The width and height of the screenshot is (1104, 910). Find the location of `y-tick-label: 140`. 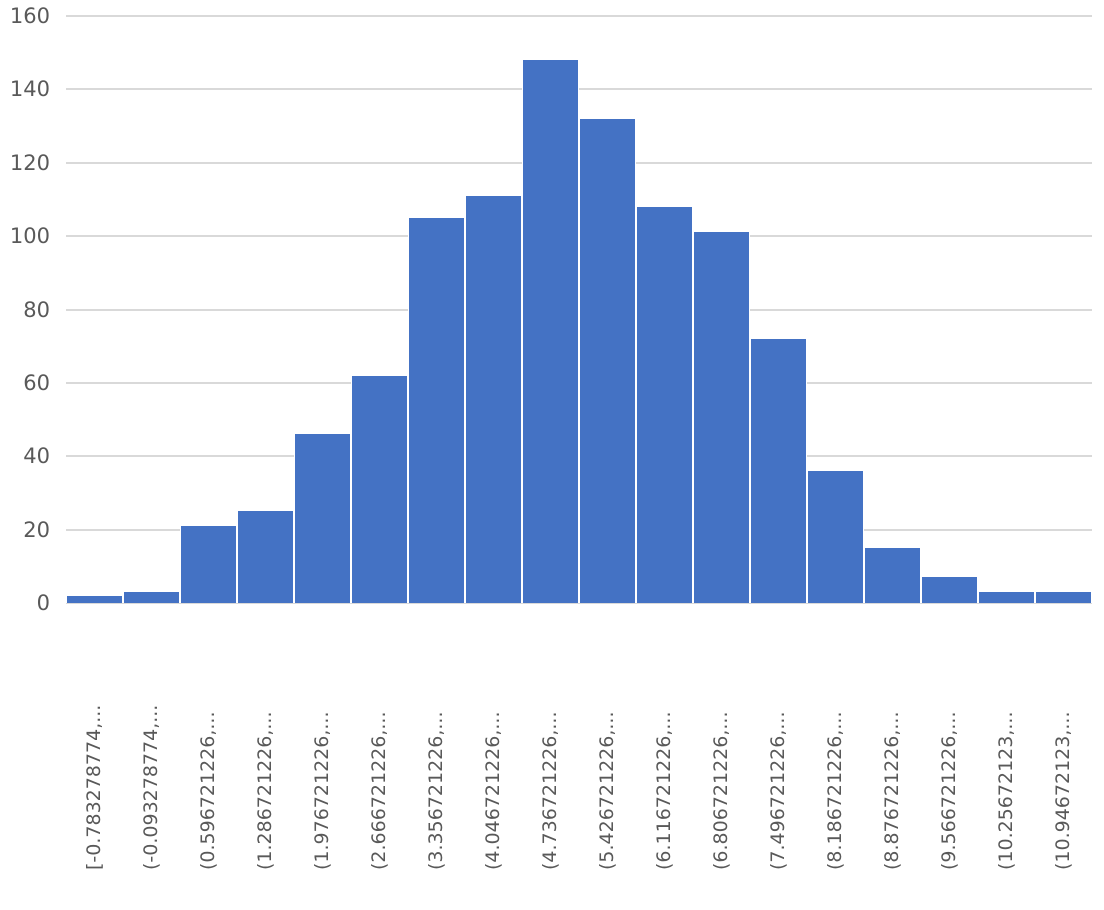

y-tick-label: 140 is located at coordinates (29, 89).